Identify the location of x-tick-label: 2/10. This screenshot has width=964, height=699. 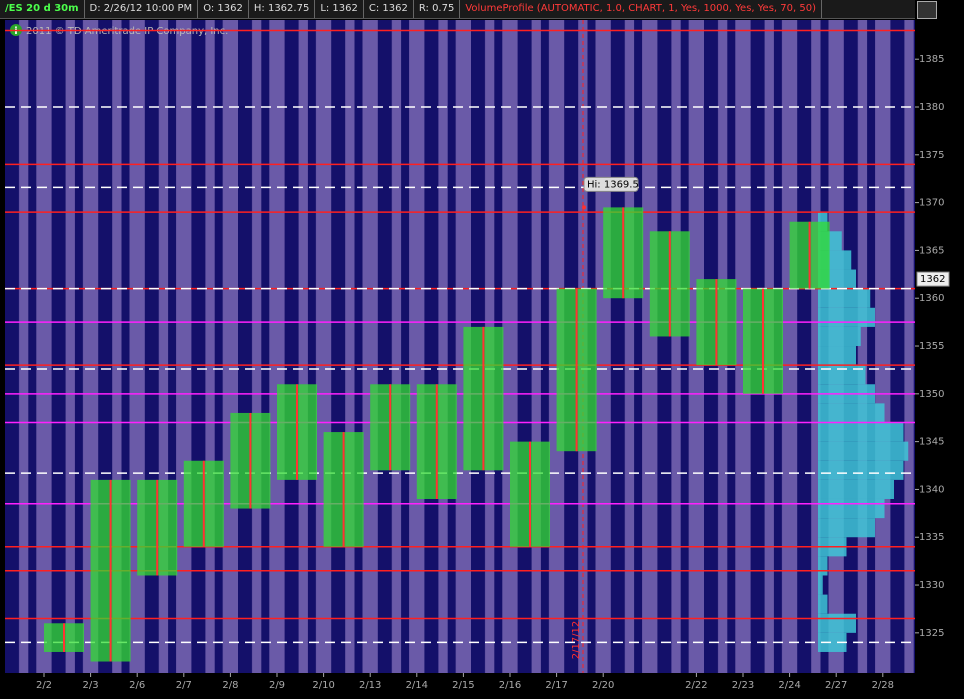
(323, 685).